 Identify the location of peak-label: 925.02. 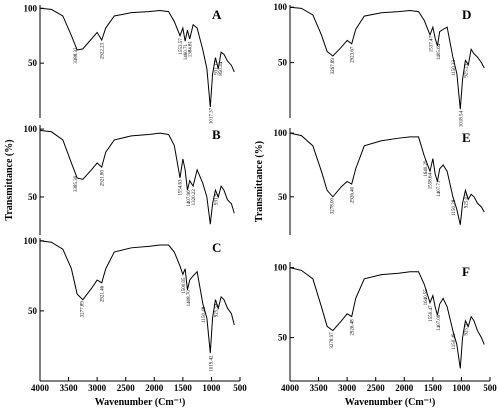
(467, 201).